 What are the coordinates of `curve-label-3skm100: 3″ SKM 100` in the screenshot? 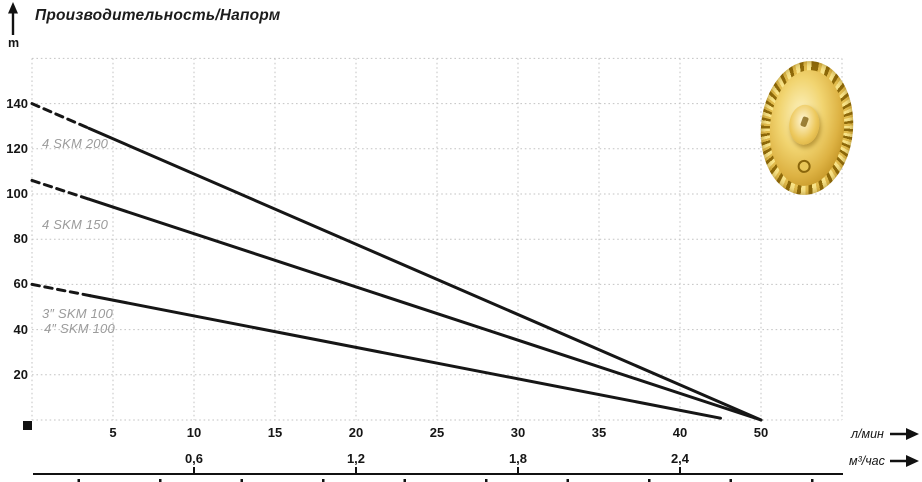 It's located at (77, 313).